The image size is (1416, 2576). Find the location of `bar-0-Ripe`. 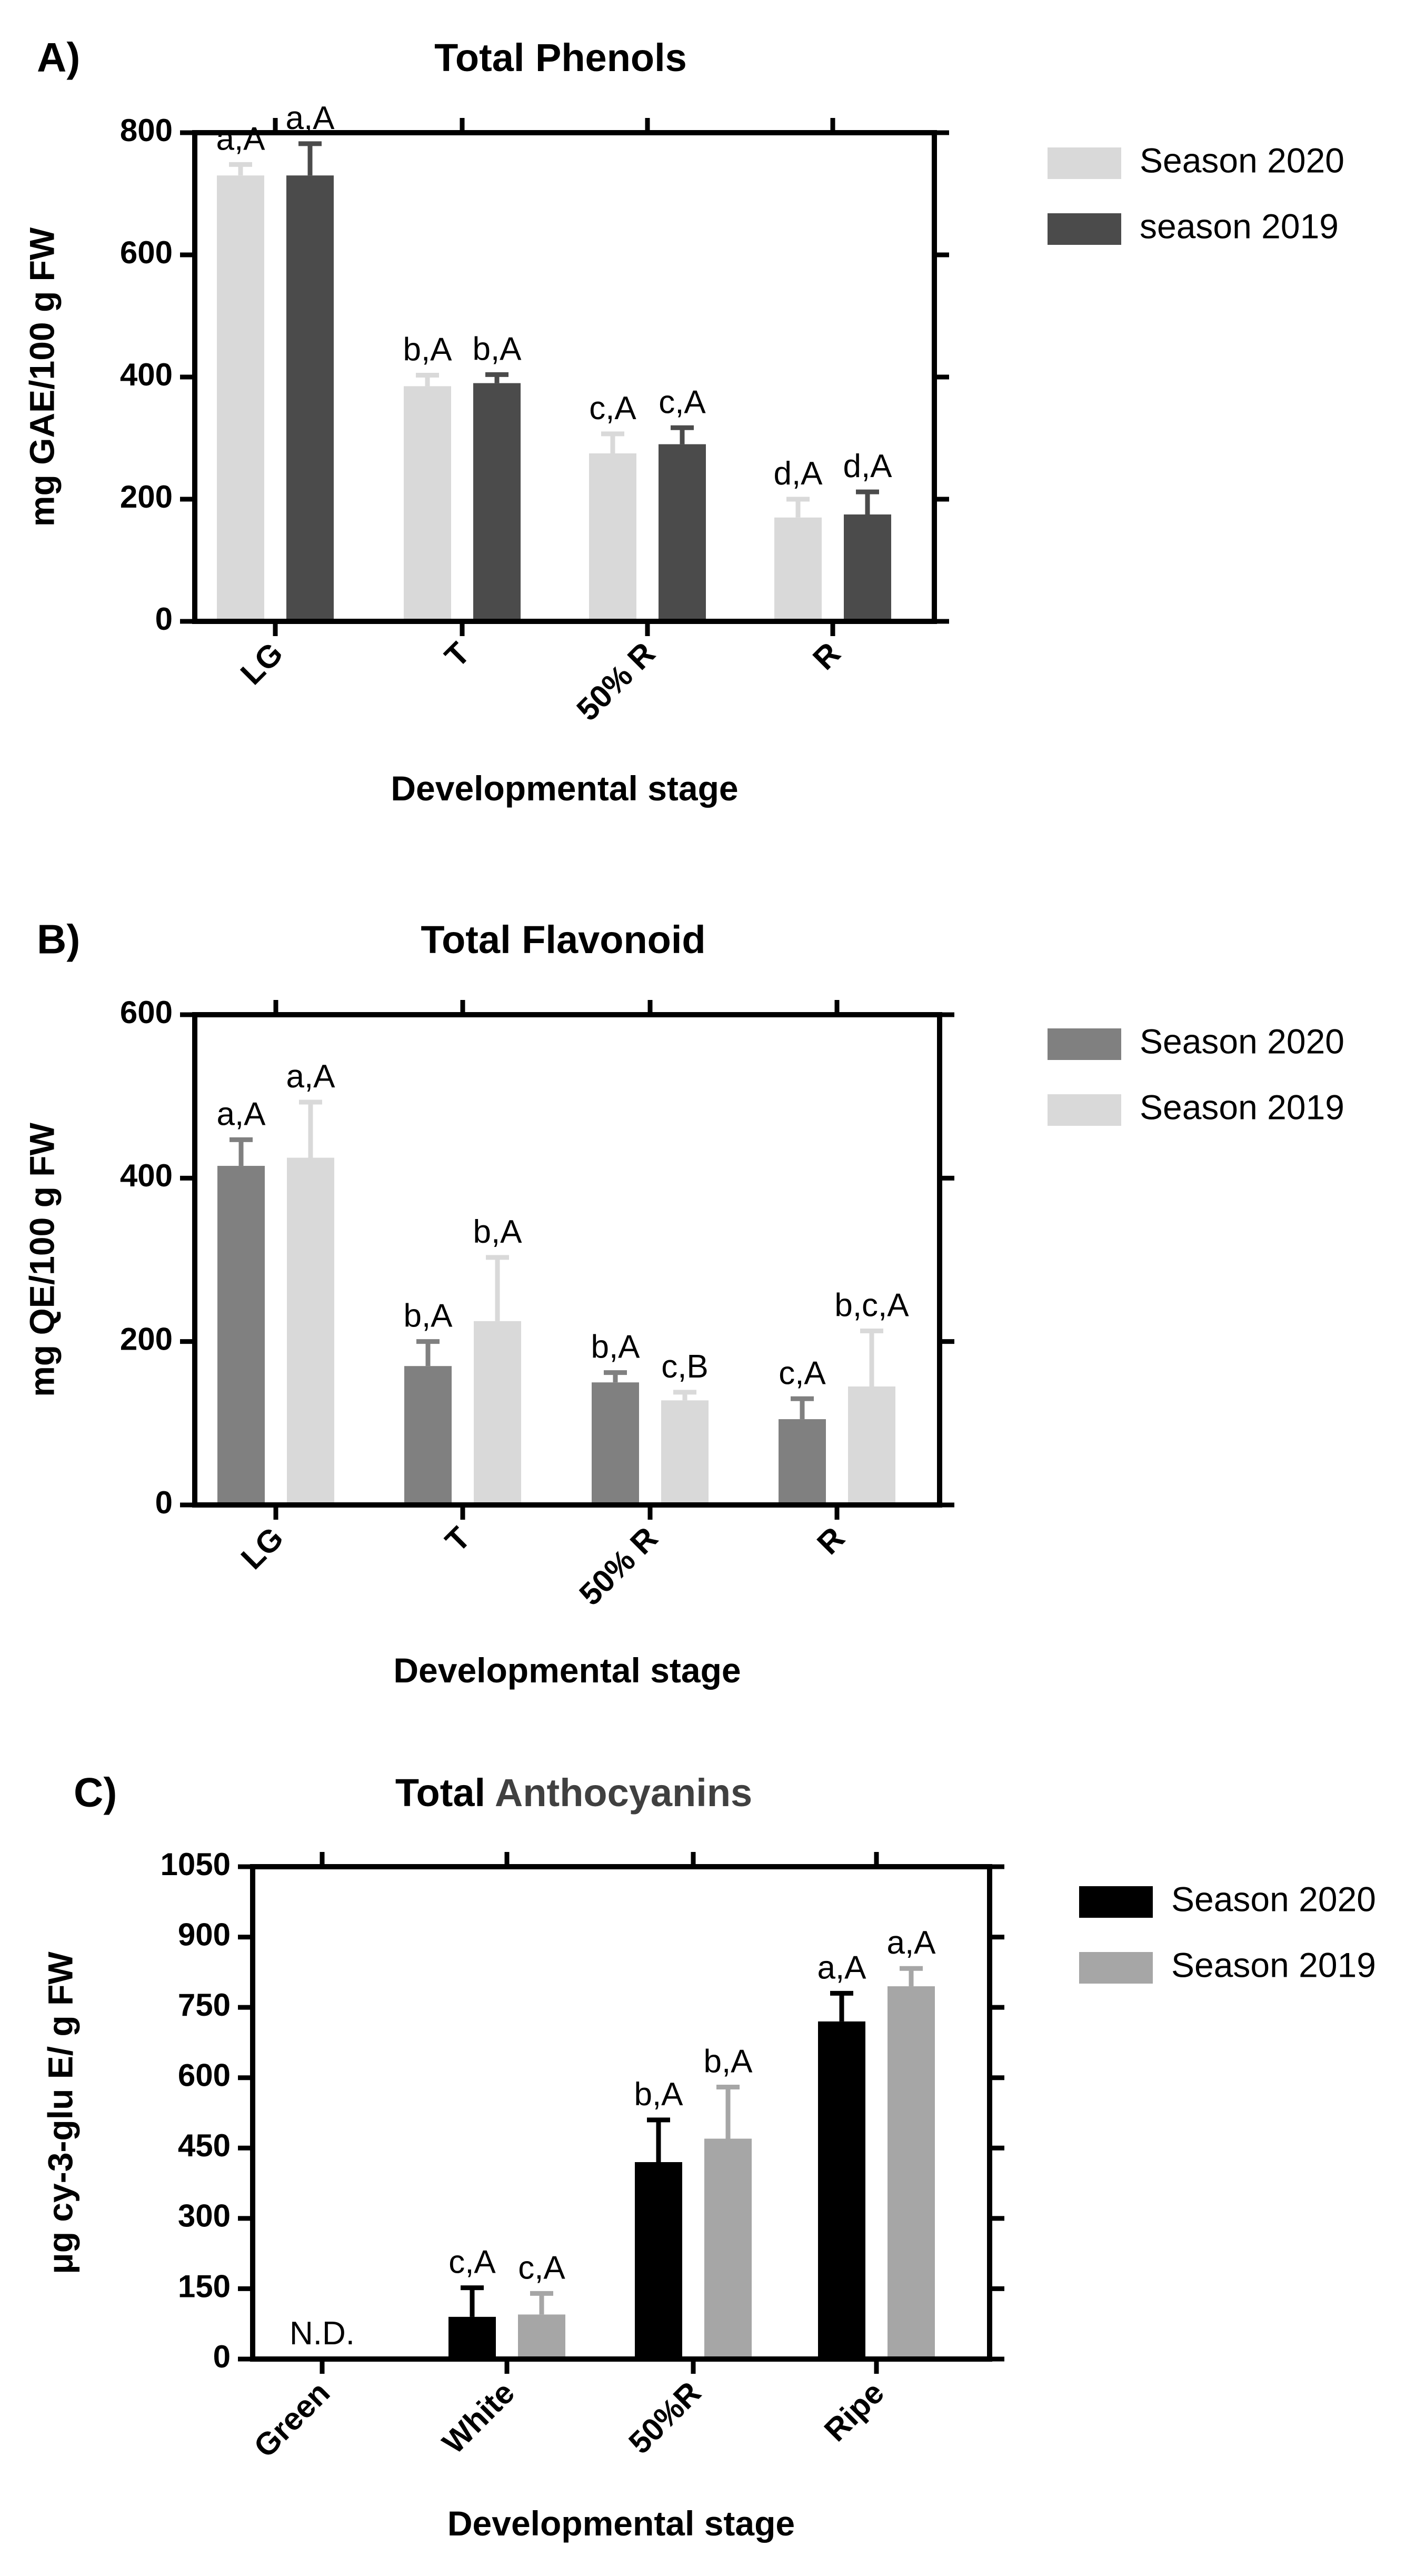

bar-0-Ripe is located at coordinates (841, 2190).